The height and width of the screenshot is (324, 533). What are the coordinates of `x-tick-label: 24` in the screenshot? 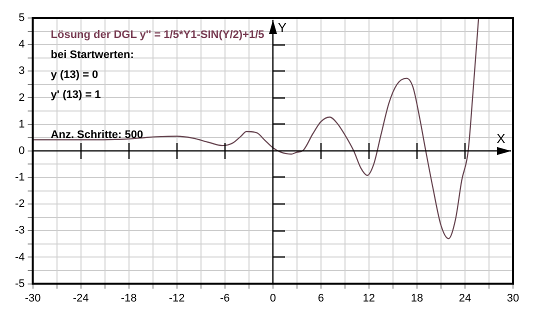 It's located at (465, 298).